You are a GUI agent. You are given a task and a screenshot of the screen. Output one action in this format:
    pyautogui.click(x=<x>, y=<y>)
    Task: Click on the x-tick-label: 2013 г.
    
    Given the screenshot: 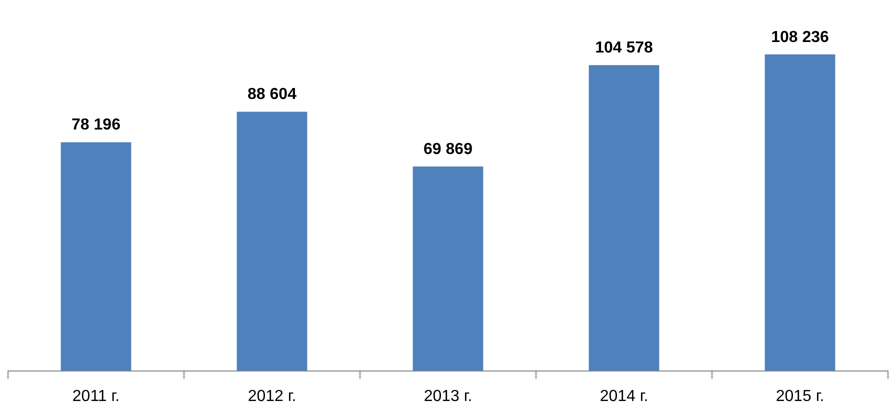 What is the action you would take?
    pyautogui.click(x=448, y=396)
    